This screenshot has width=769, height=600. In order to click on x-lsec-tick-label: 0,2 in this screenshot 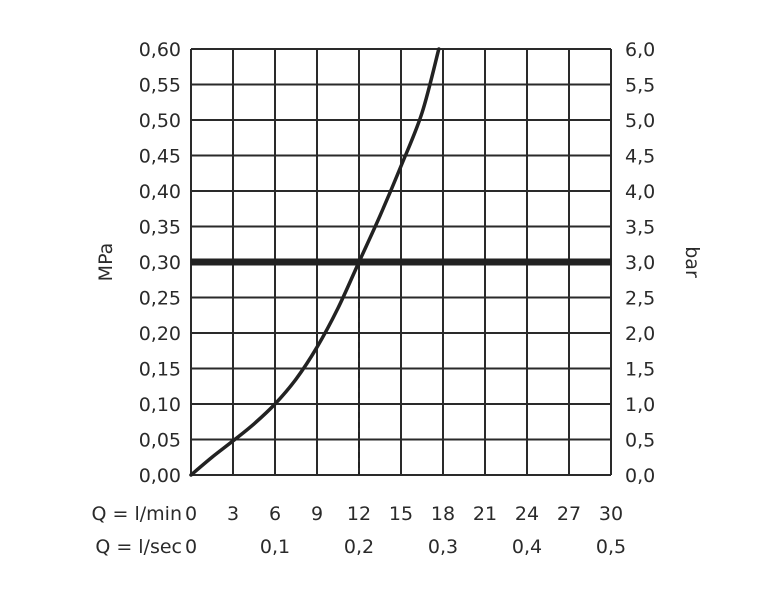, I will do `click(359, 547)`.